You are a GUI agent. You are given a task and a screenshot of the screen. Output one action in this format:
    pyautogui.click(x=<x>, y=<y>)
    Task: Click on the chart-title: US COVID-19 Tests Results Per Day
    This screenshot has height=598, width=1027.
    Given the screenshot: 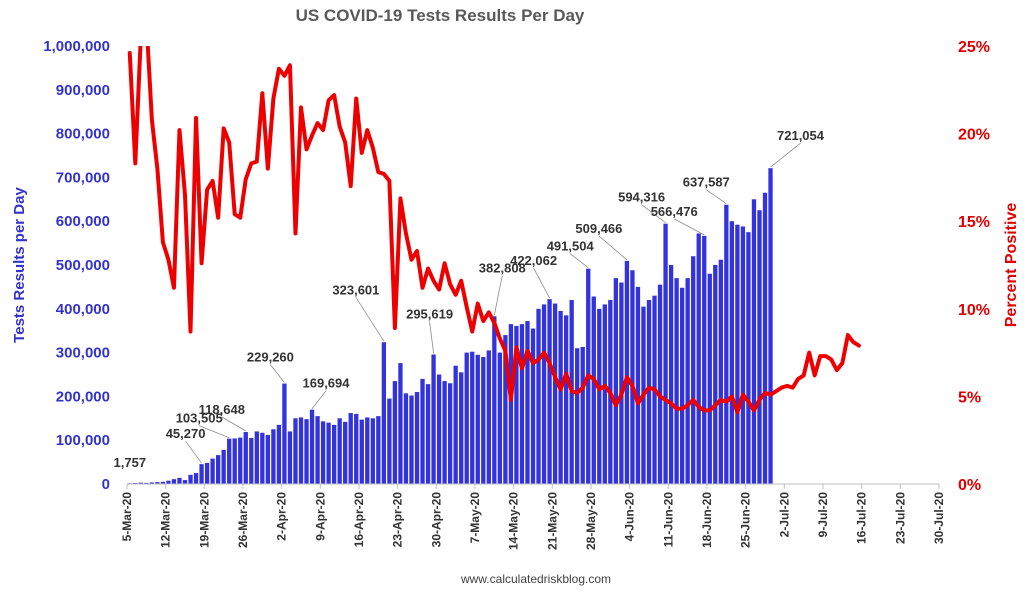 What is the action you would take?
    pyautogui.click(x=440, y=15)
    